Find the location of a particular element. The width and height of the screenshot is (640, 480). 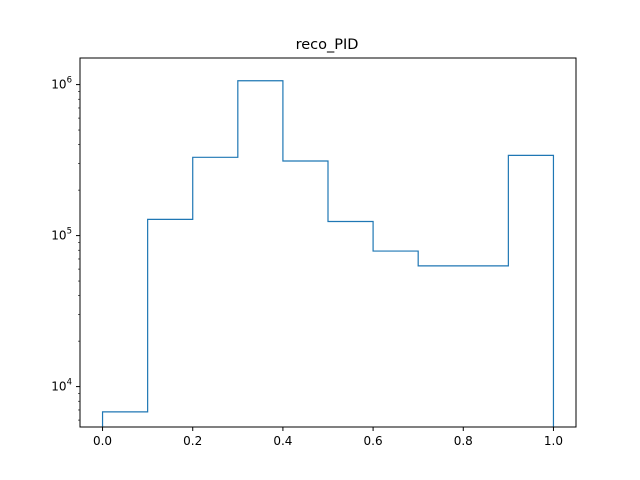

y-tick-label: 10⁵ is located at coordinates (61, 235).